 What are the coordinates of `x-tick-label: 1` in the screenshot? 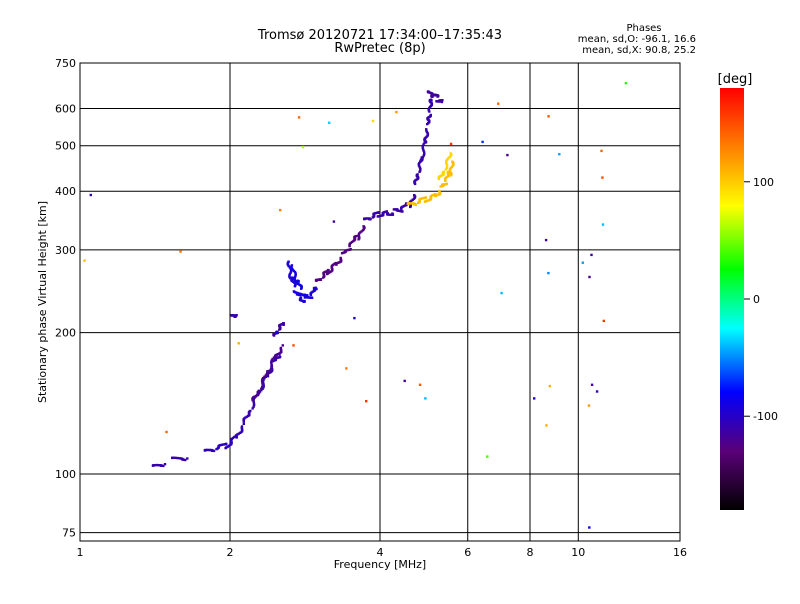 It's located at (80, 552).